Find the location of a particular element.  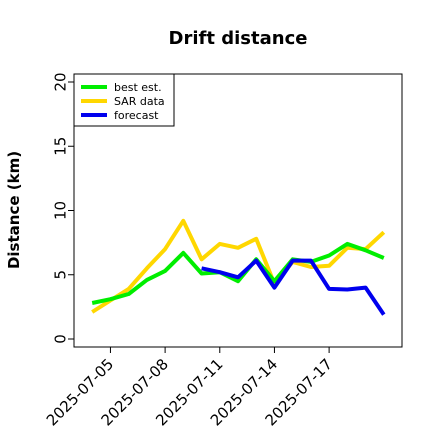

y-tick-label: 10 is located at coordinates (60, 210).